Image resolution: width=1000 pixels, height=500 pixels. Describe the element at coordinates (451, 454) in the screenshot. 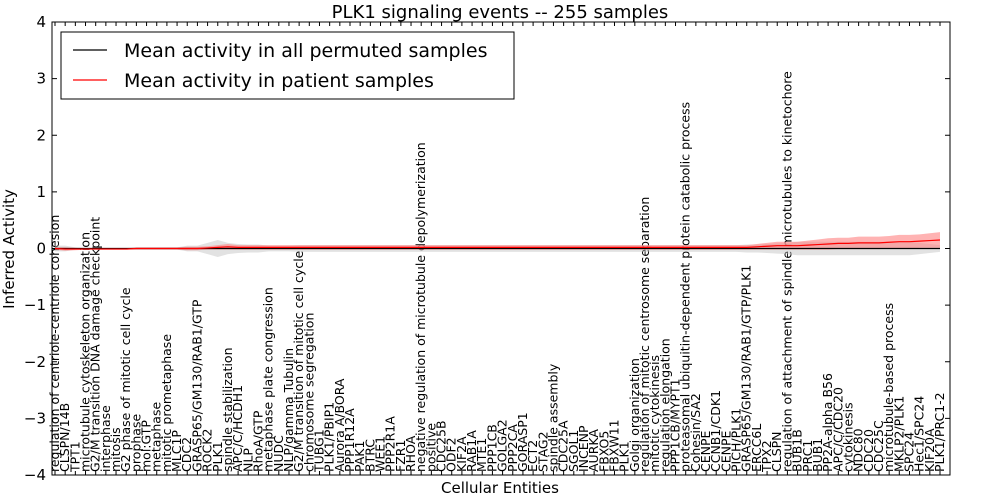

I see `category-label: ODF2` at that location.